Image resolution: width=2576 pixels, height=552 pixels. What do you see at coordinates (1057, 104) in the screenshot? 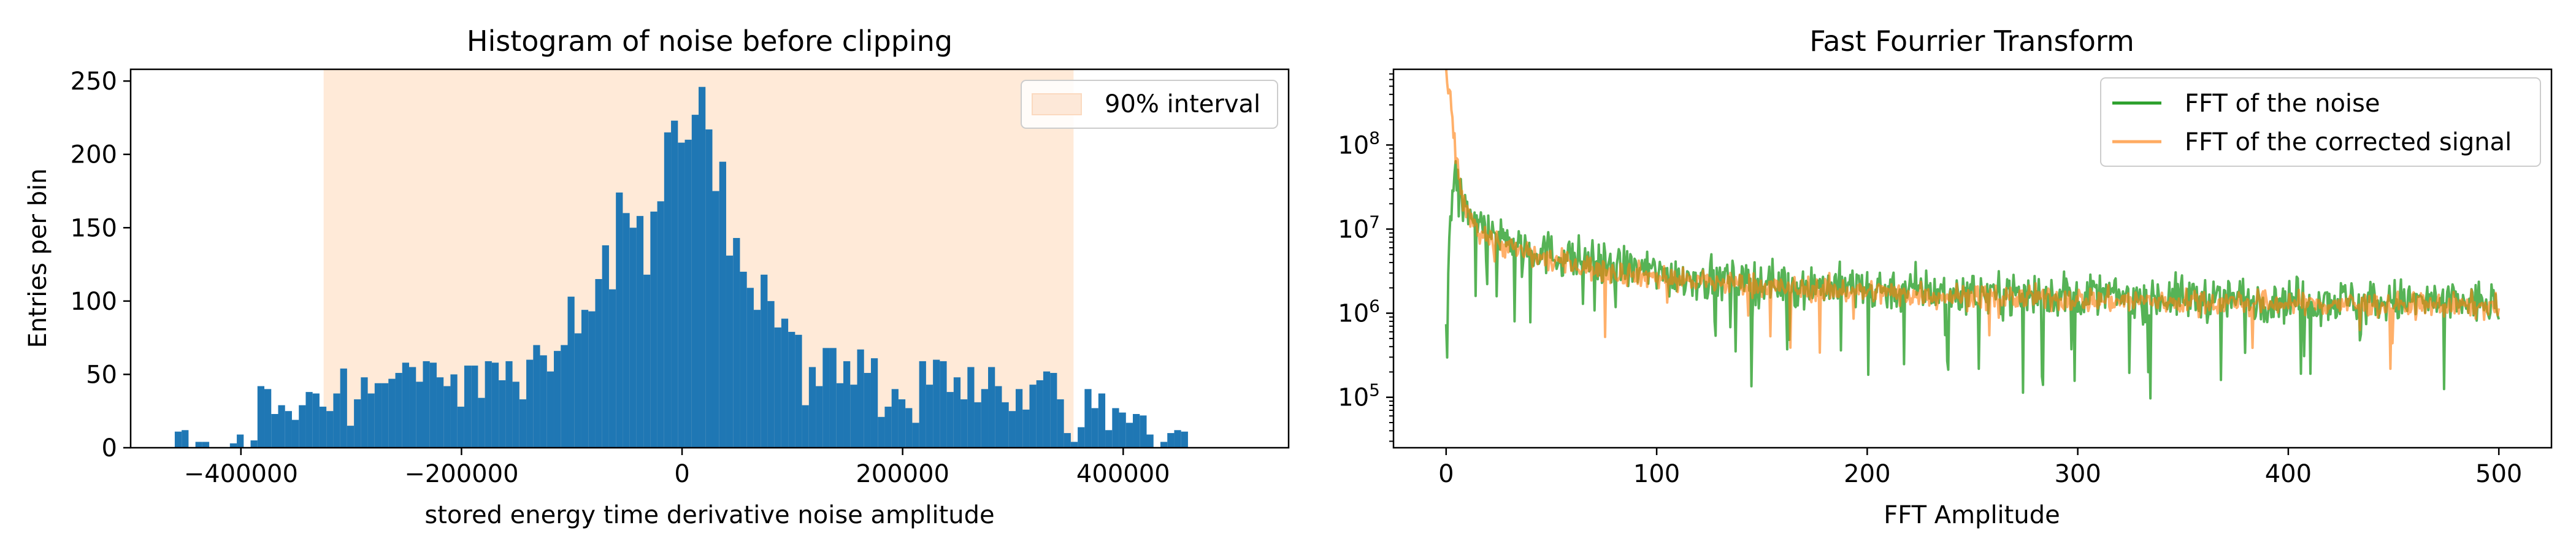
I see `legend-swatch-interval` at bounding box center [1057, 104].